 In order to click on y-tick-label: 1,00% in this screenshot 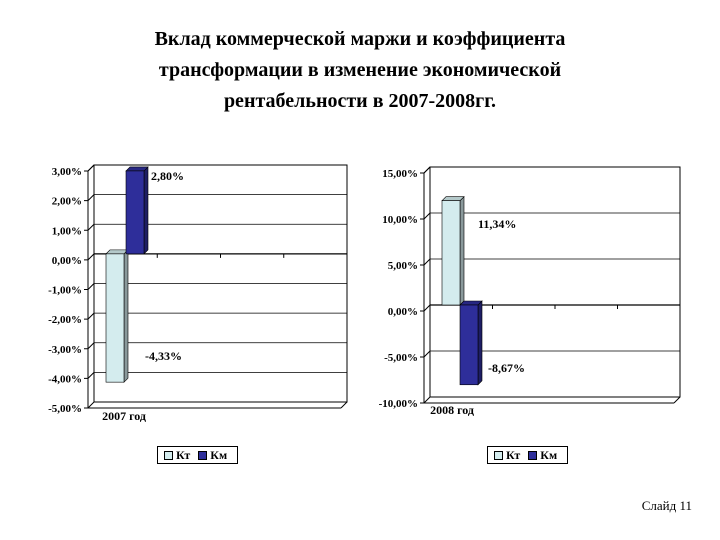, I will do `click(67, 231)`.